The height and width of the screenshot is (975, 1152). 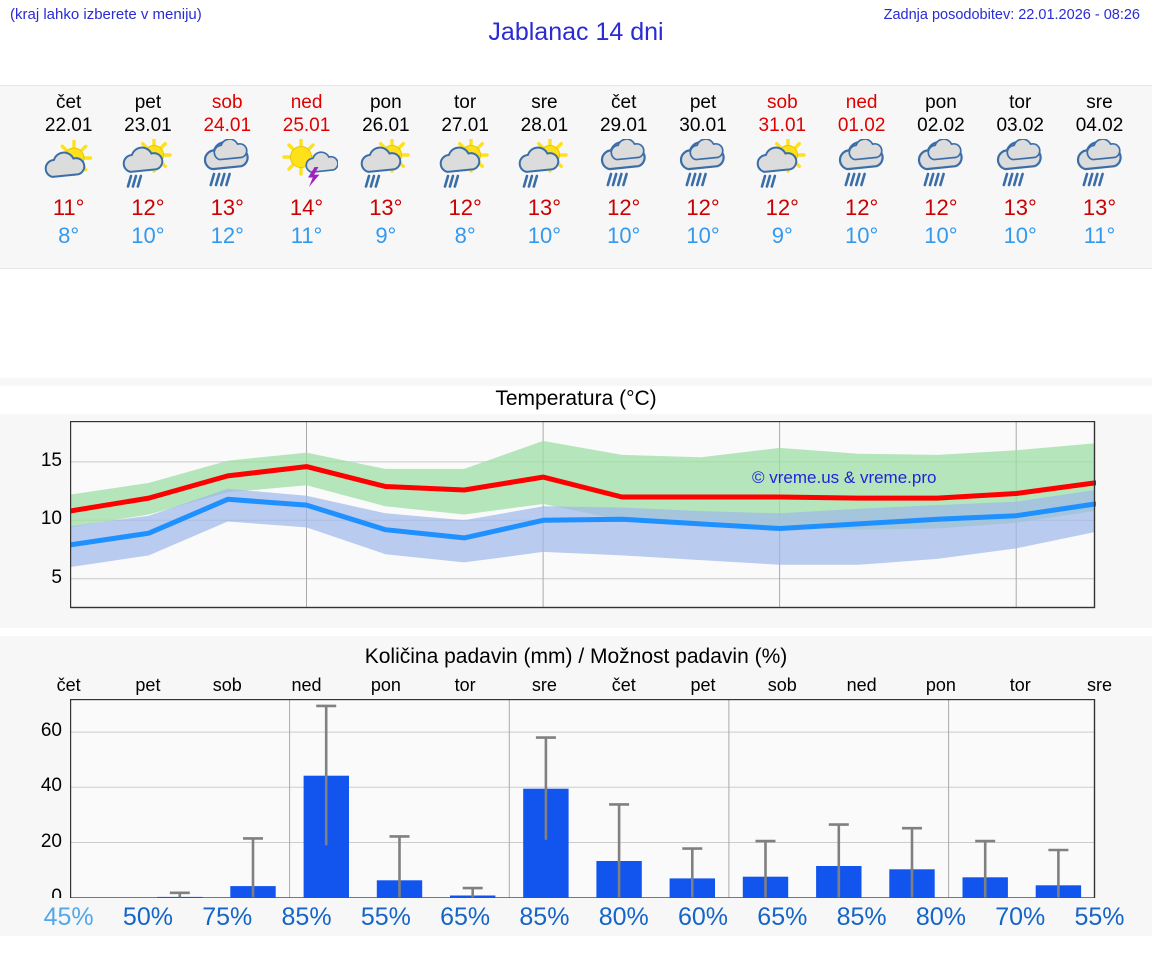 What do you see at coordinates (544, 125) in the screenshot?
I see `day-date-label: 28.01` at bounding box center [544, 125].